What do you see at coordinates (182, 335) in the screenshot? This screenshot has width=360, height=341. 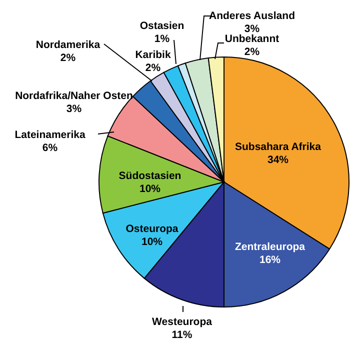 I see `data-label: 11%` at bounding box center [182, 335].